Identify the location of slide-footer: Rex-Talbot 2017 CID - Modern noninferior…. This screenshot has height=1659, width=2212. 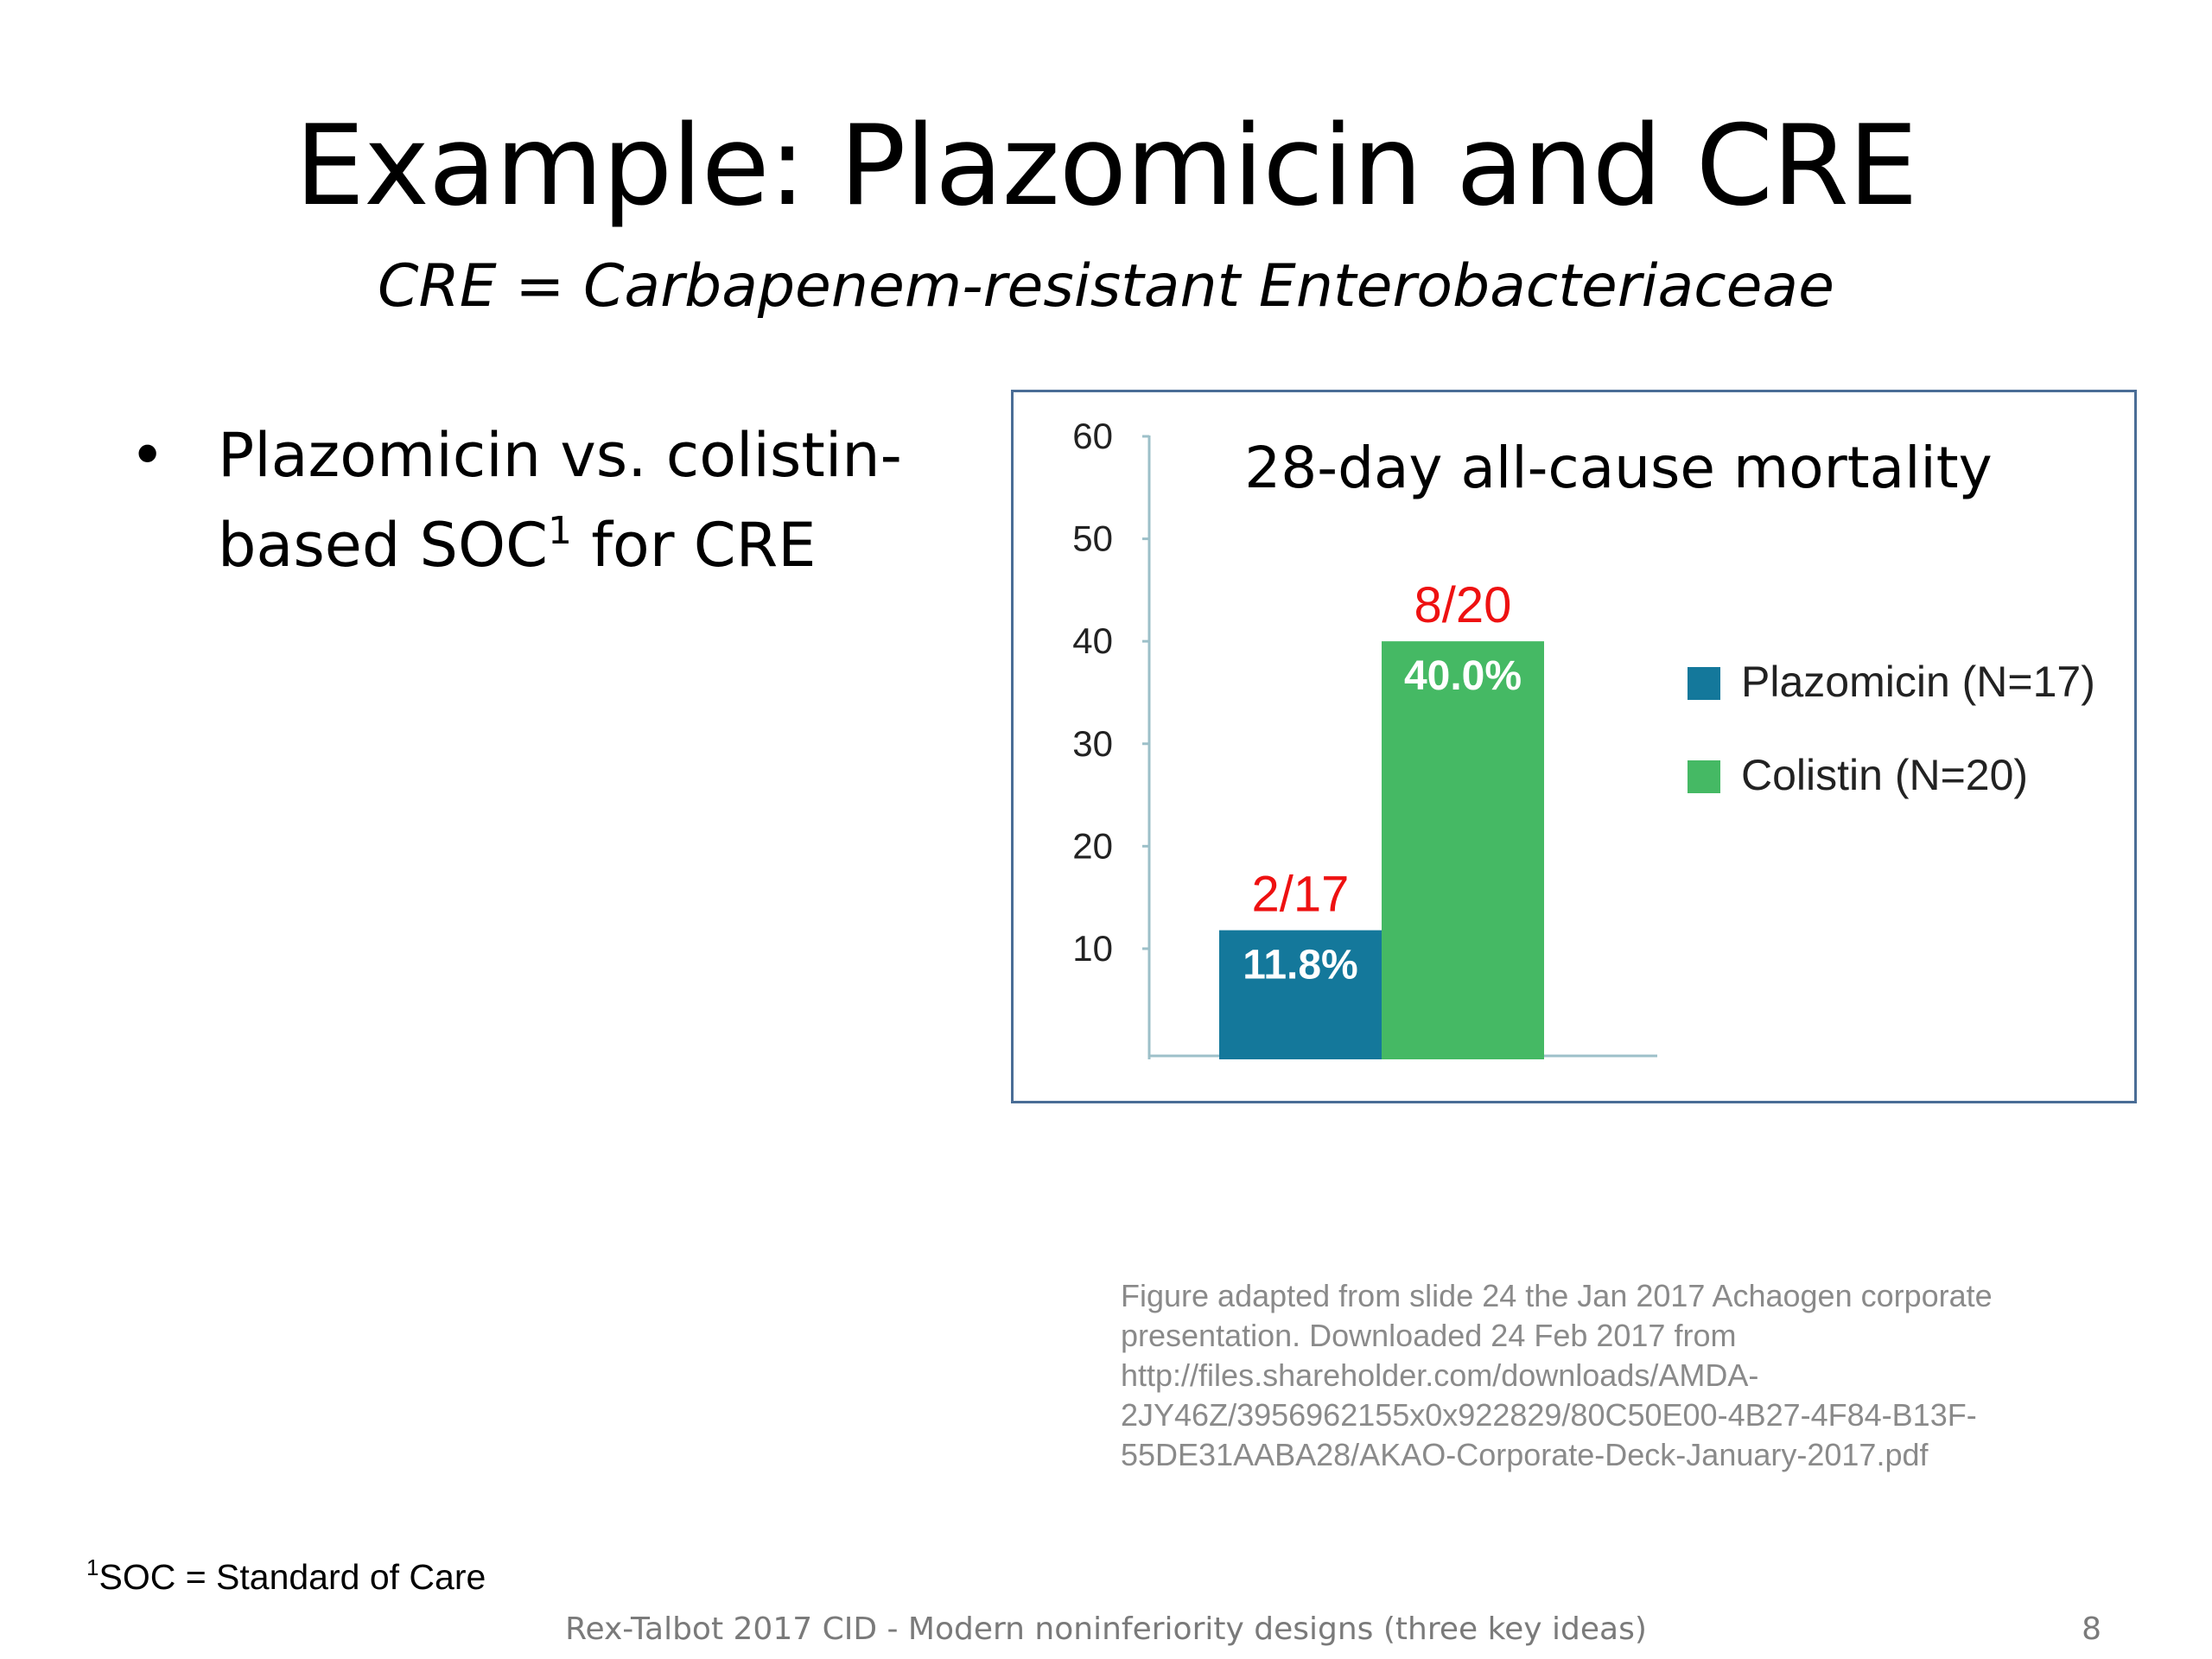
(1106, 1629).